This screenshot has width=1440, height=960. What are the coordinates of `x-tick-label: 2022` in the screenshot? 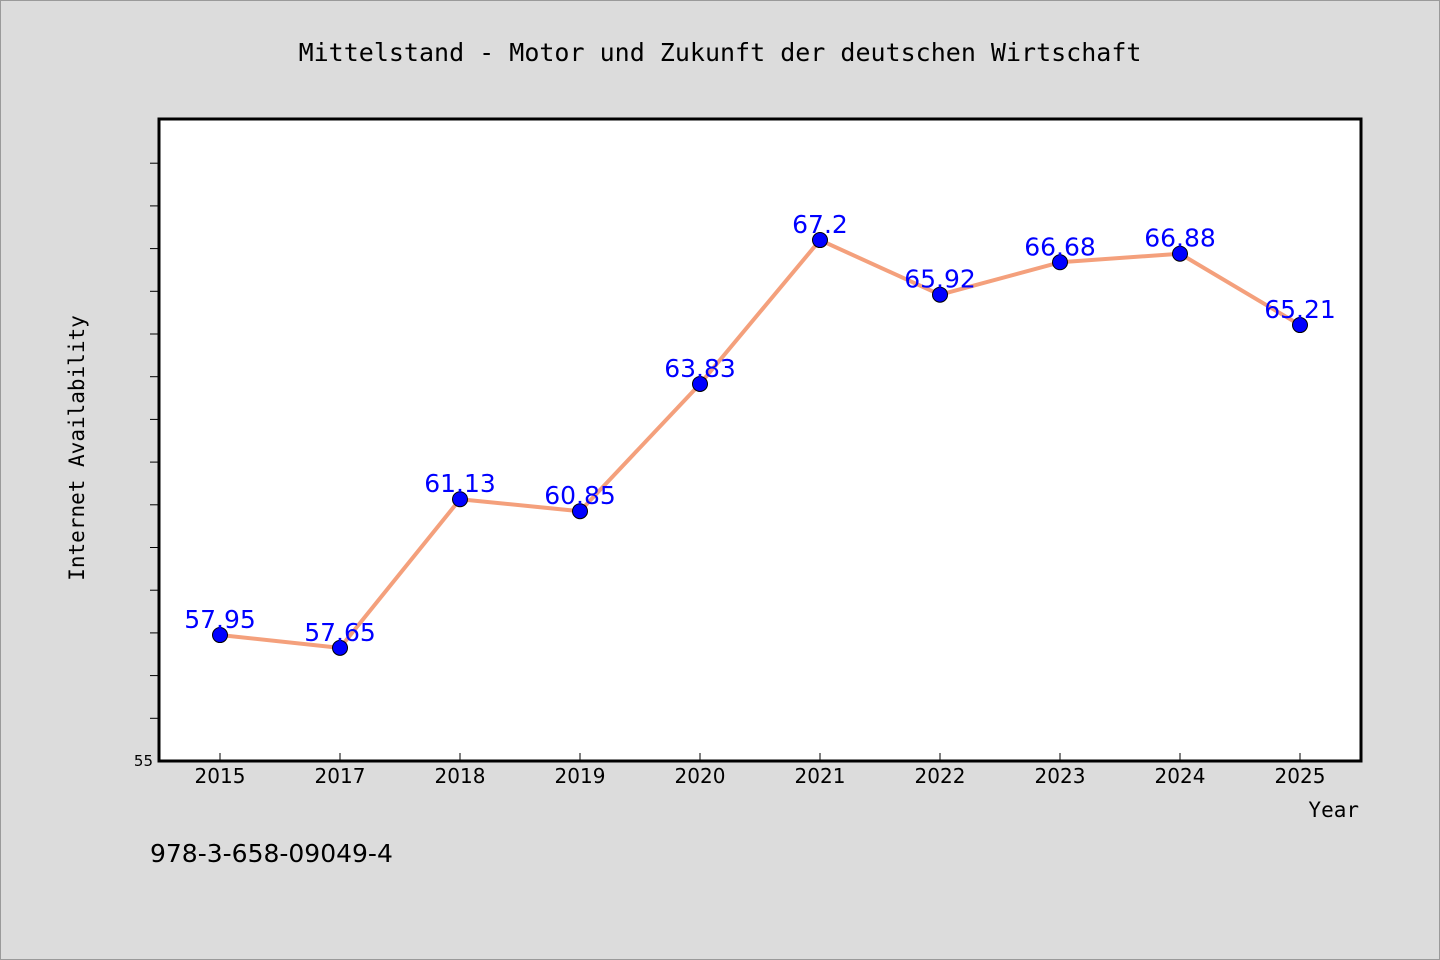 It's located at (940, 776).